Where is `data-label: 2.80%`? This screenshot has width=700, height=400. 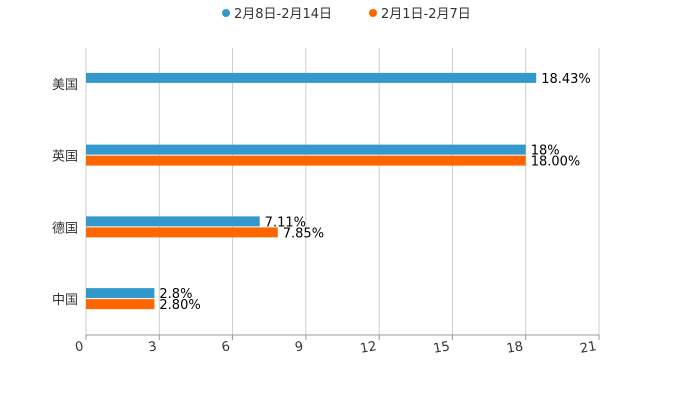 data-label: 2.80% is located at coordinates (179, 305).